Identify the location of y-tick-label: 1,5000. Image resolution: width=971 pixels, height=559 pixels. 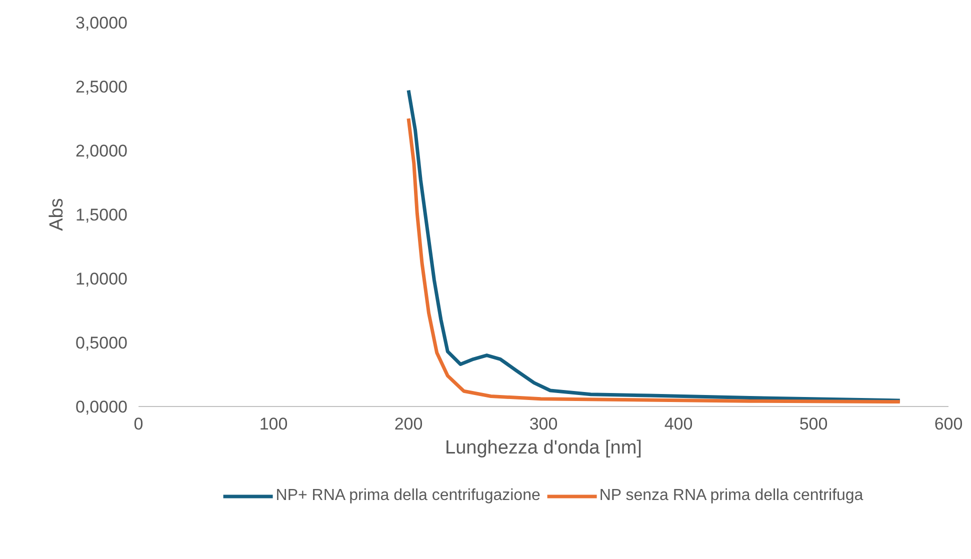
(102, 215).